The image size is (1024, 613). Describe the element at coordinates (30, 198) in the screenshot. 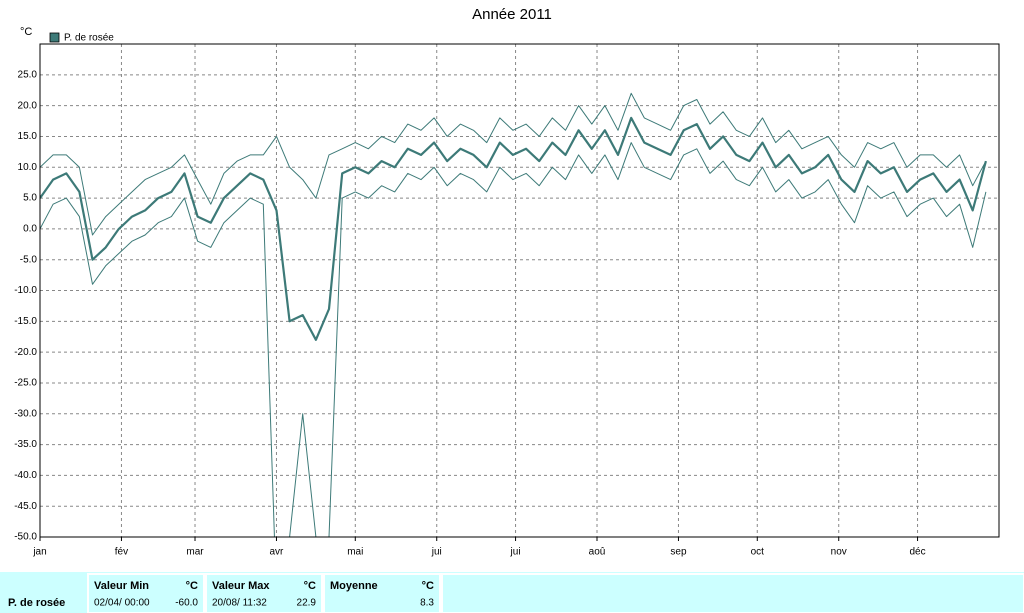

I see `y-tick-label: 5.0` at that location.